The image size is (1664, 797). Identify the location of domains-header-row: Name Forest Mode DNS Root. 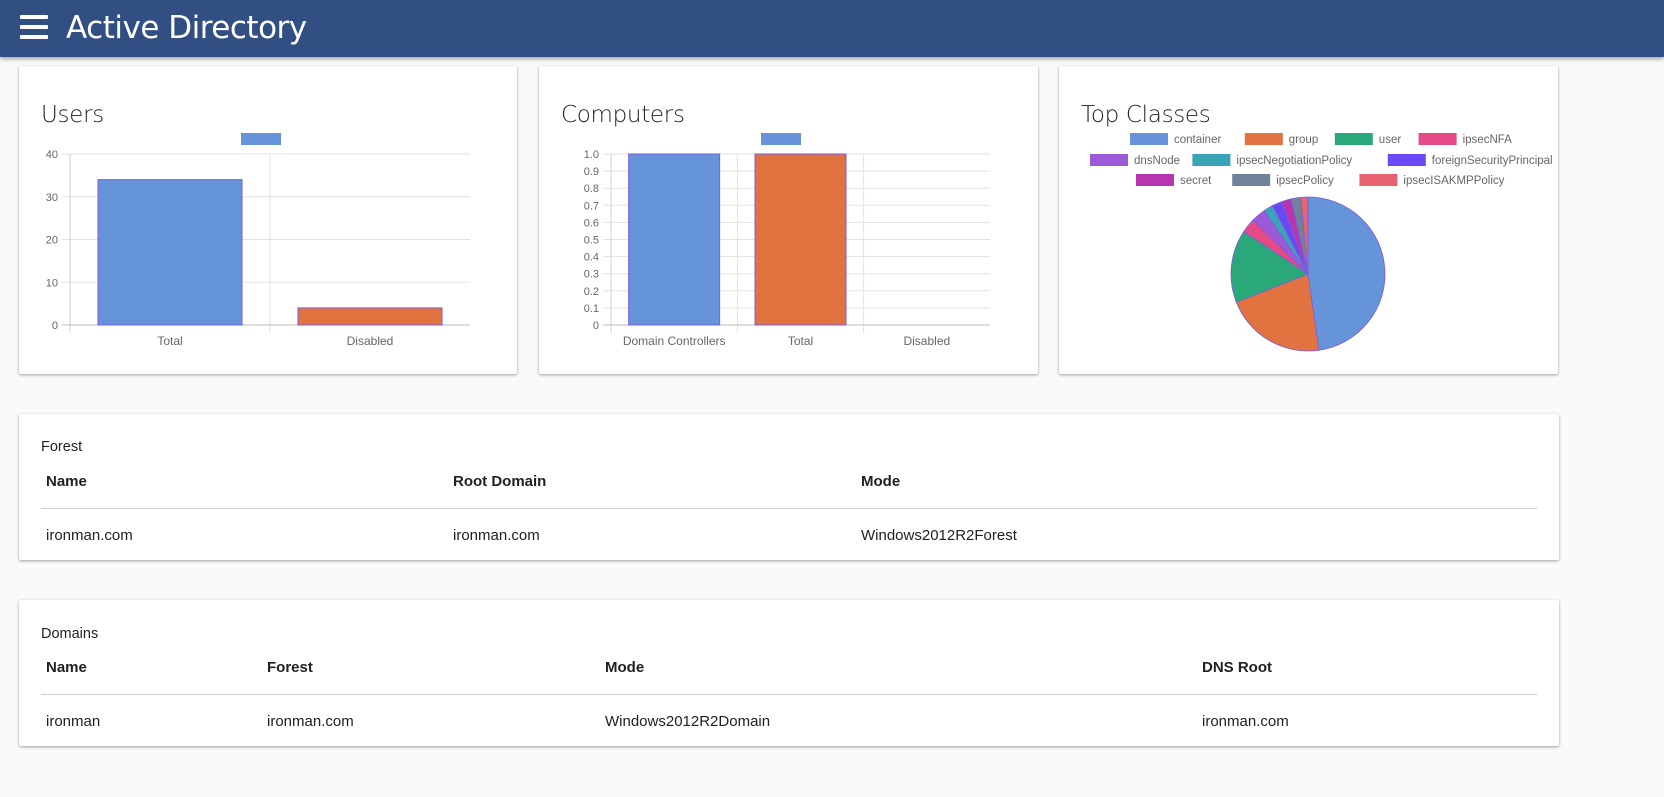
(789, 668).